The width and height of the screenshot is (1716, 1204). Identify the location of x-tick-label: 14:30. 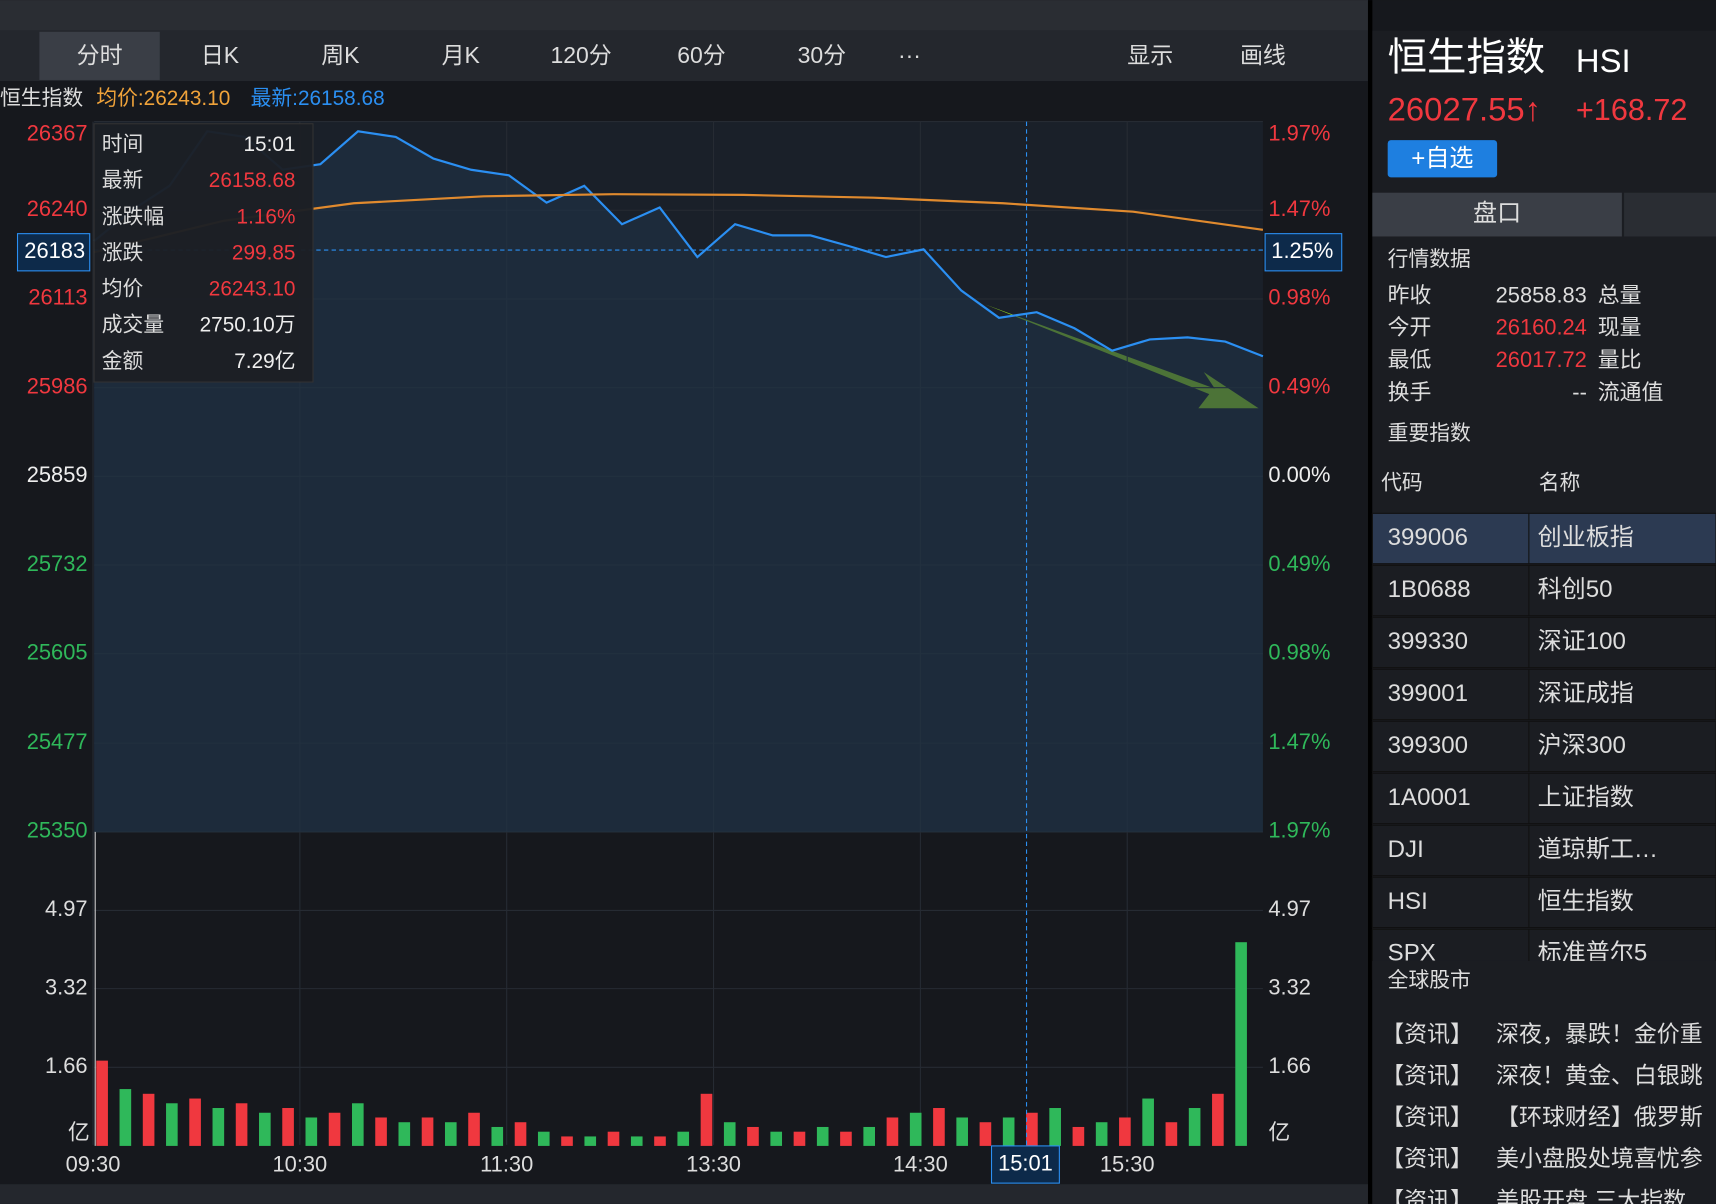
(920, 1163).